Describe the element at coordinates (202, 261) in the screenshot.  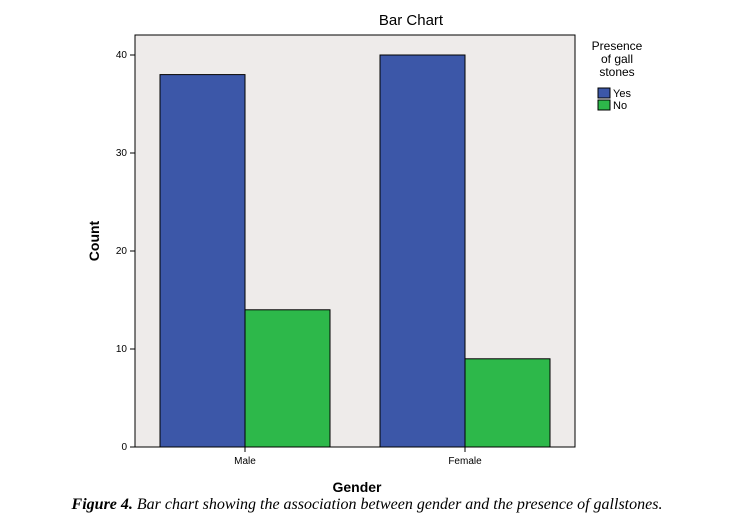
I see `bar-male-yes` at that location.